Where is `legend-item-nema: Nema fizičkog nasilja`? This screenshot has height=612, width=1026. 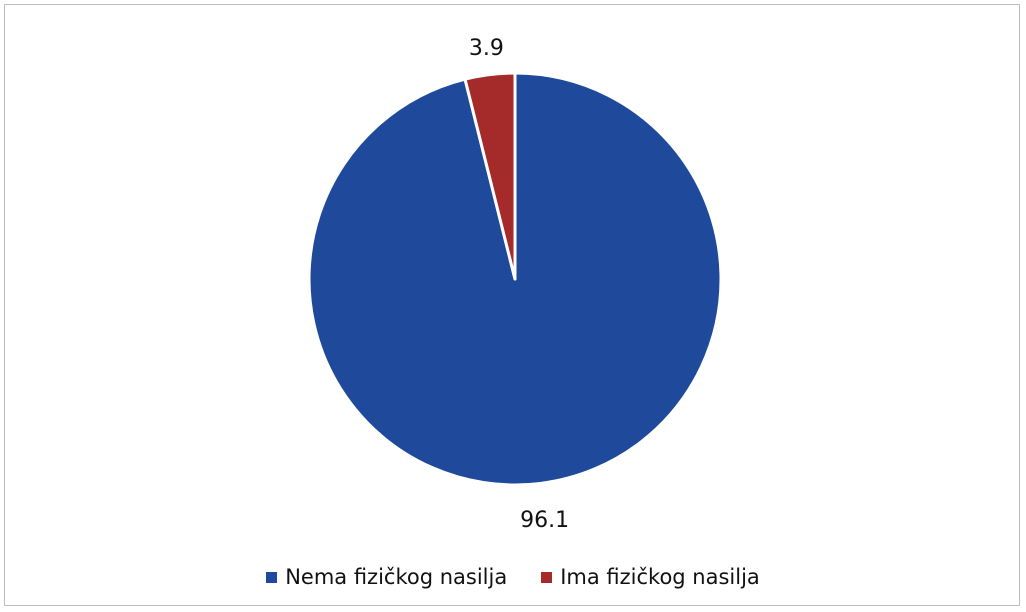 legend-item-nema: Nema fizičkog nasilja is located at coordinates (386, 577).